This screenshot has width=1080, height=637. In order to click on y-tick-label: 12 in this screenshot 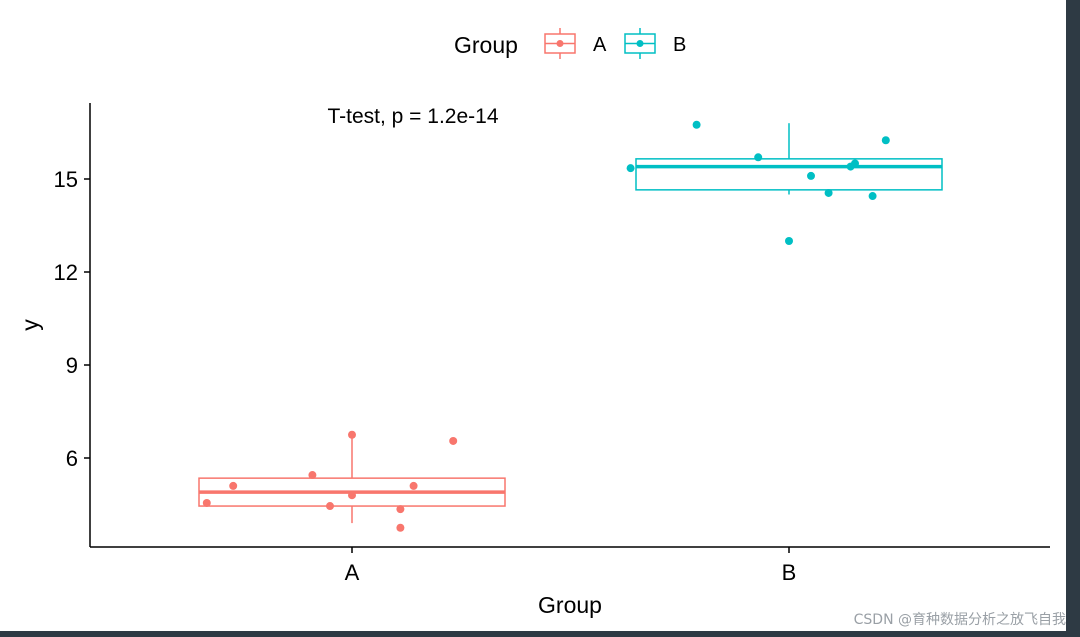, I will do `click(66, 272)`.